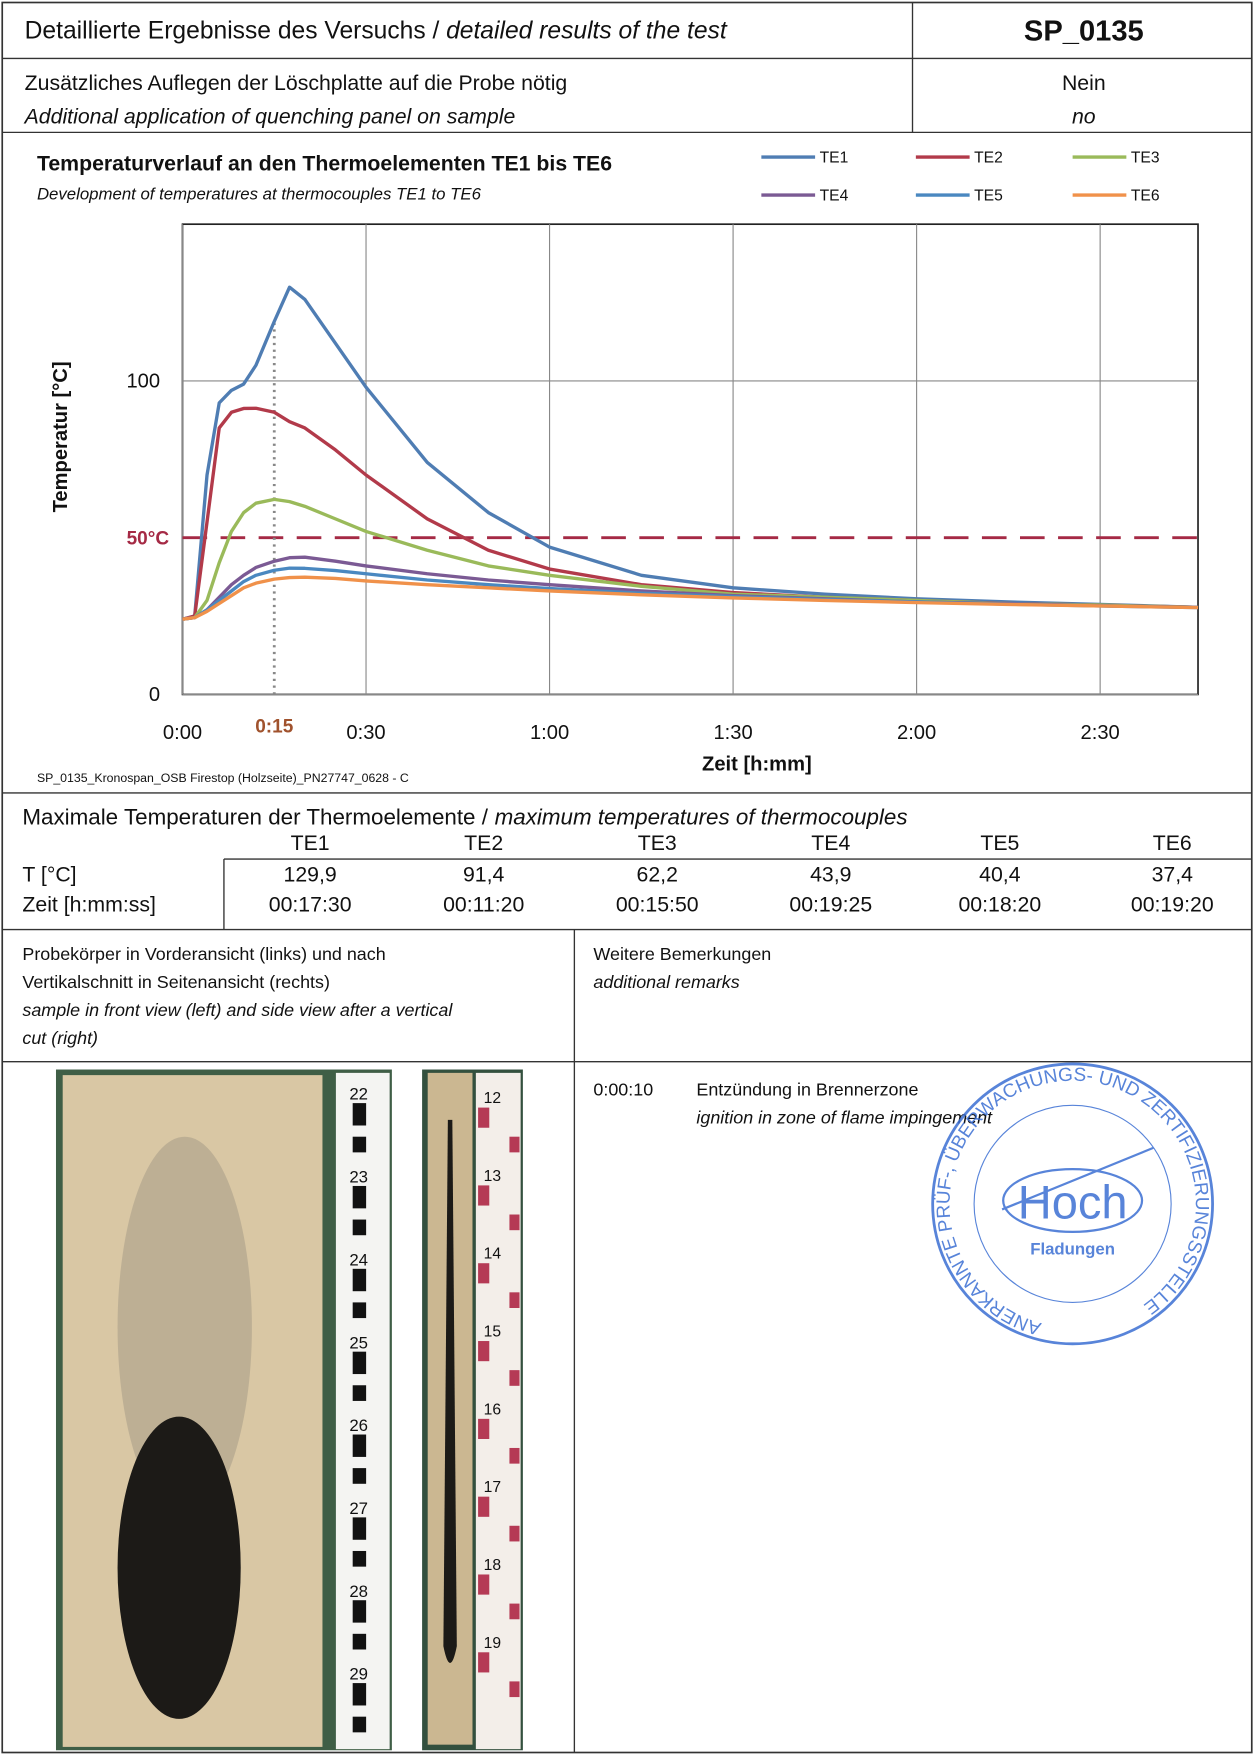 The height and width of the screenshot is (1755, 1254). What do you see at coordinates (493, 1254) in the screenshot?
I see `ruler-label: 14` at bounding box center [493, 1254].